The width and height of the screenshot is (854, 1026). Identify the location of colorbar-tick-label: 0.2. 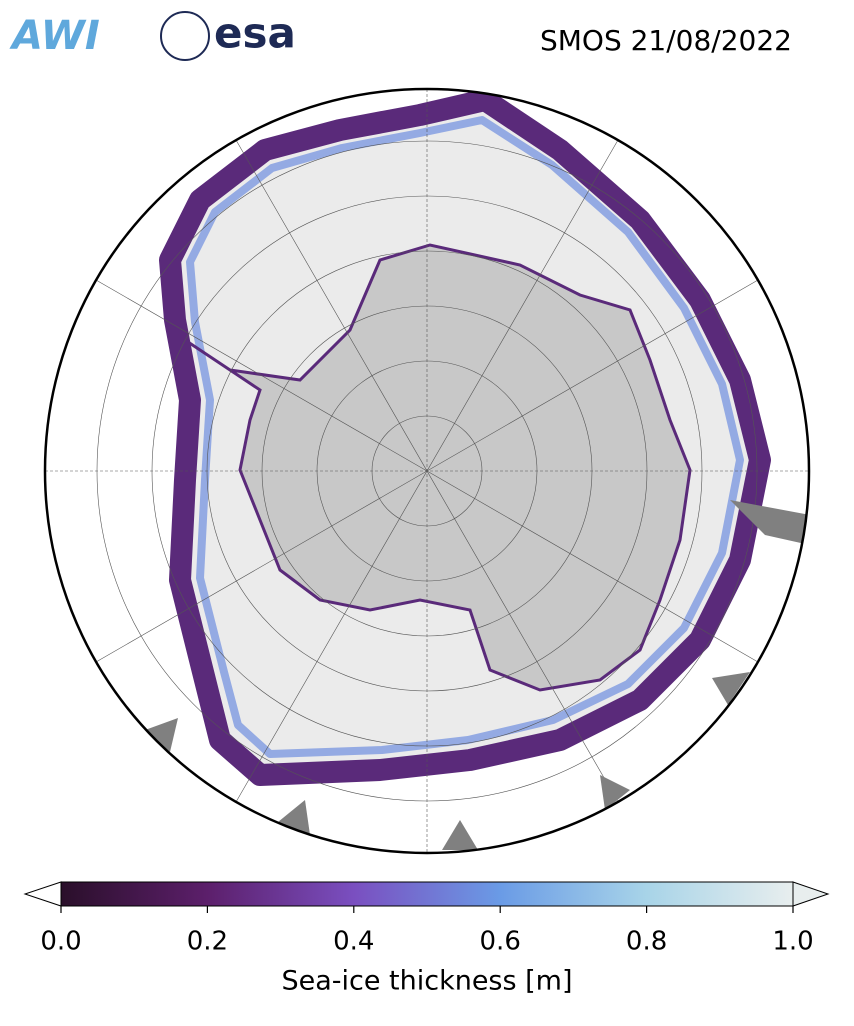
(207, 942).